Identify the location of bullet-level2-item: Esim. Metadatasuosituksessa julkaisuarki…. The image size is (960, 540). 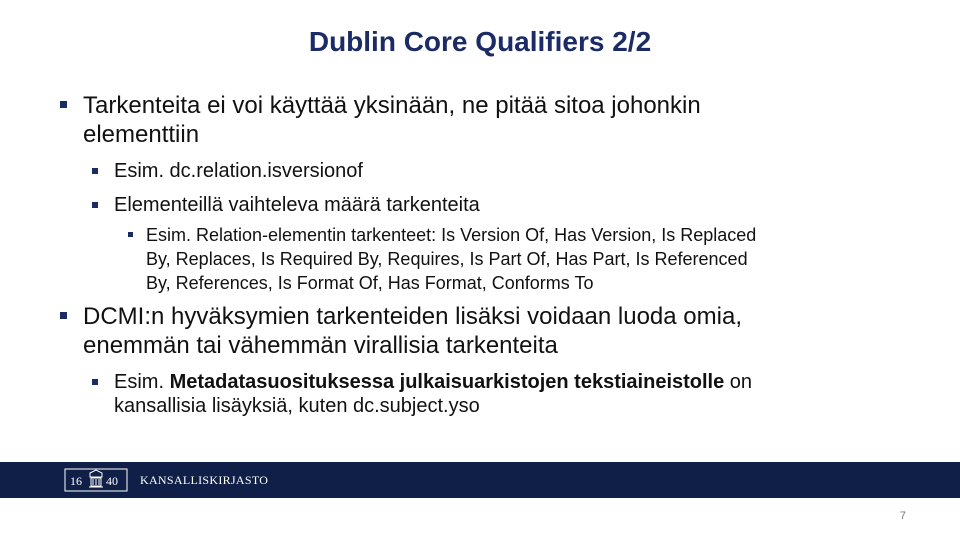
(524, 394).